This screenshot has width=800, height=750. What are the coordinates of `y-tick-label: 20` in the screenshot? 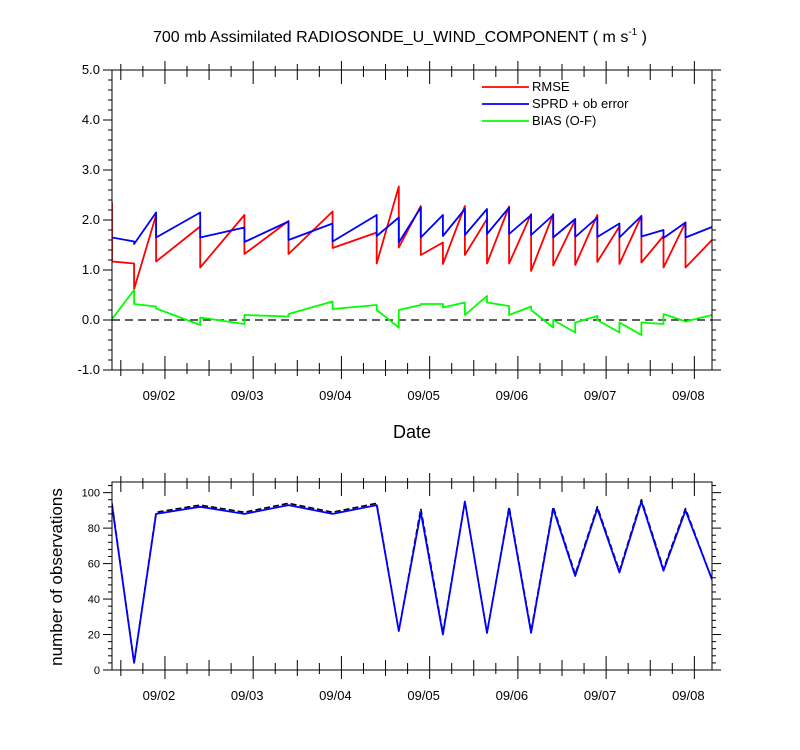 It's located at (94, 636).